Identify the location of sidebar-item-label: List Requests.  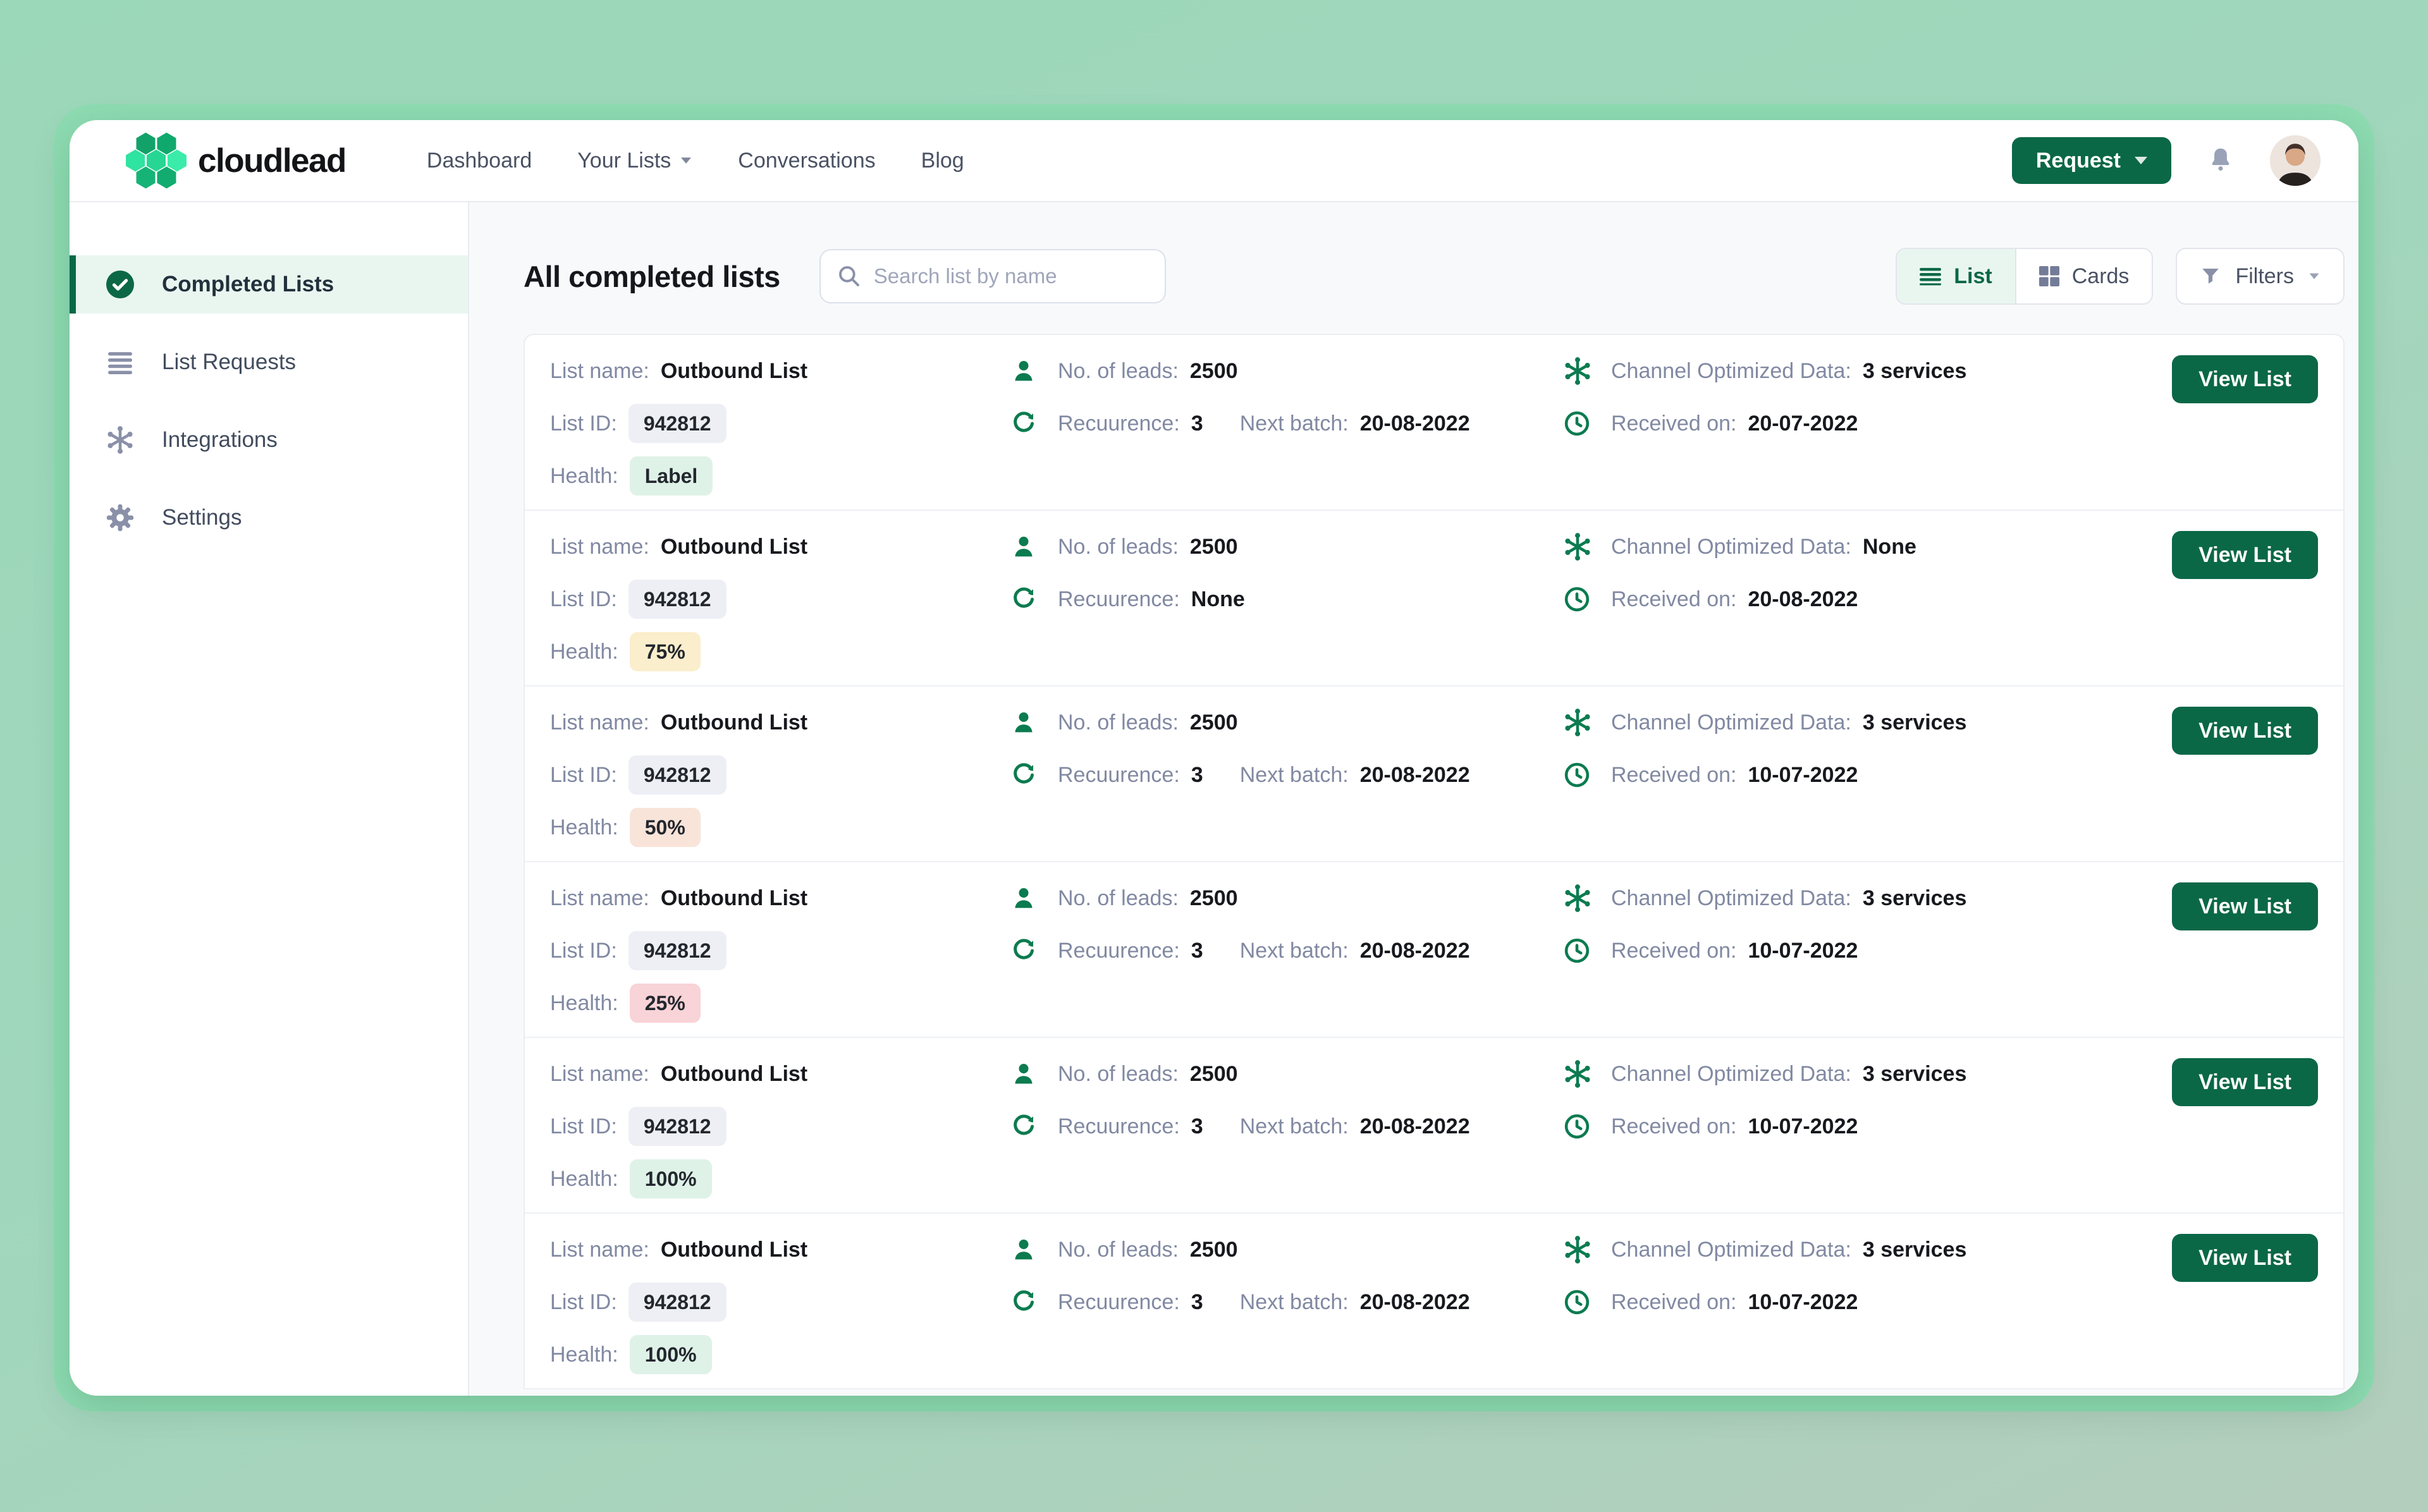
(229, 362).